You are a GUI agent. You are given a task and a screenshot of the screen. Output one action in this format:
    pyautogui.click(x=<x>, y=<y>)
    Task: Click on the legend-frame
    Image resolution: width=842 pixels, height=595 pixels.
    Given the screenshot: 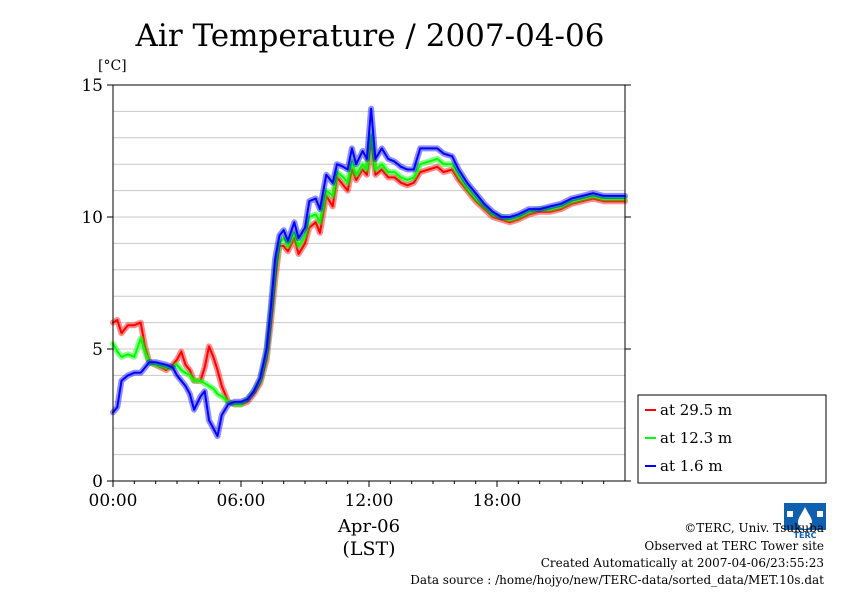 What is the action you would take?
    pyautogui.click(x=732, y=439)
    